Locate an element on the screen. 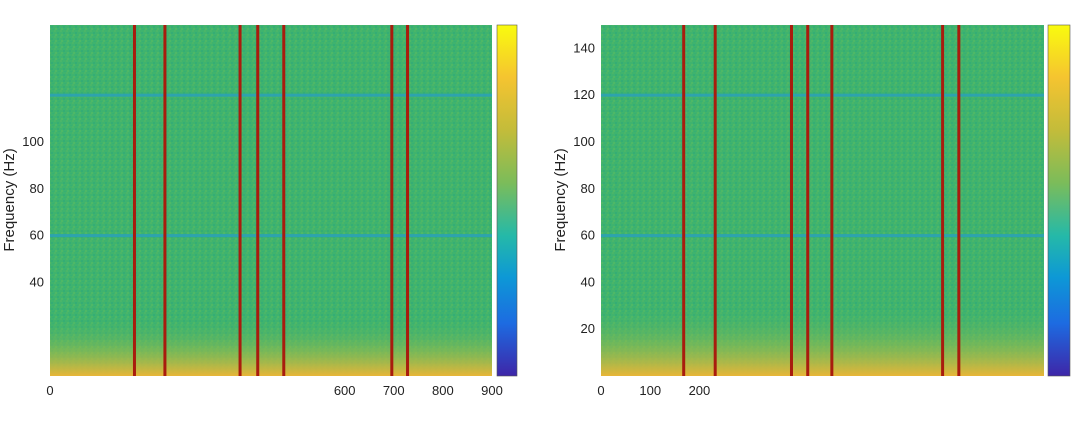  y-tick-label: 120 is located at coordinates (584, 94).